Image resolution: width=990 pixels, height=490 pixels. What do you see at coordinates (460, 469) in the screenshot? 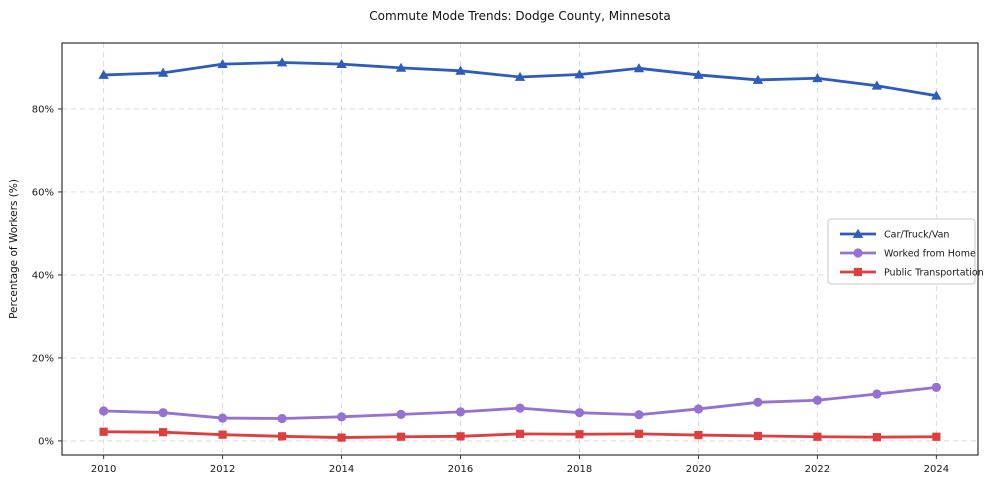
I see `x-tick-label: 2016` at bounding box center [460, 469].